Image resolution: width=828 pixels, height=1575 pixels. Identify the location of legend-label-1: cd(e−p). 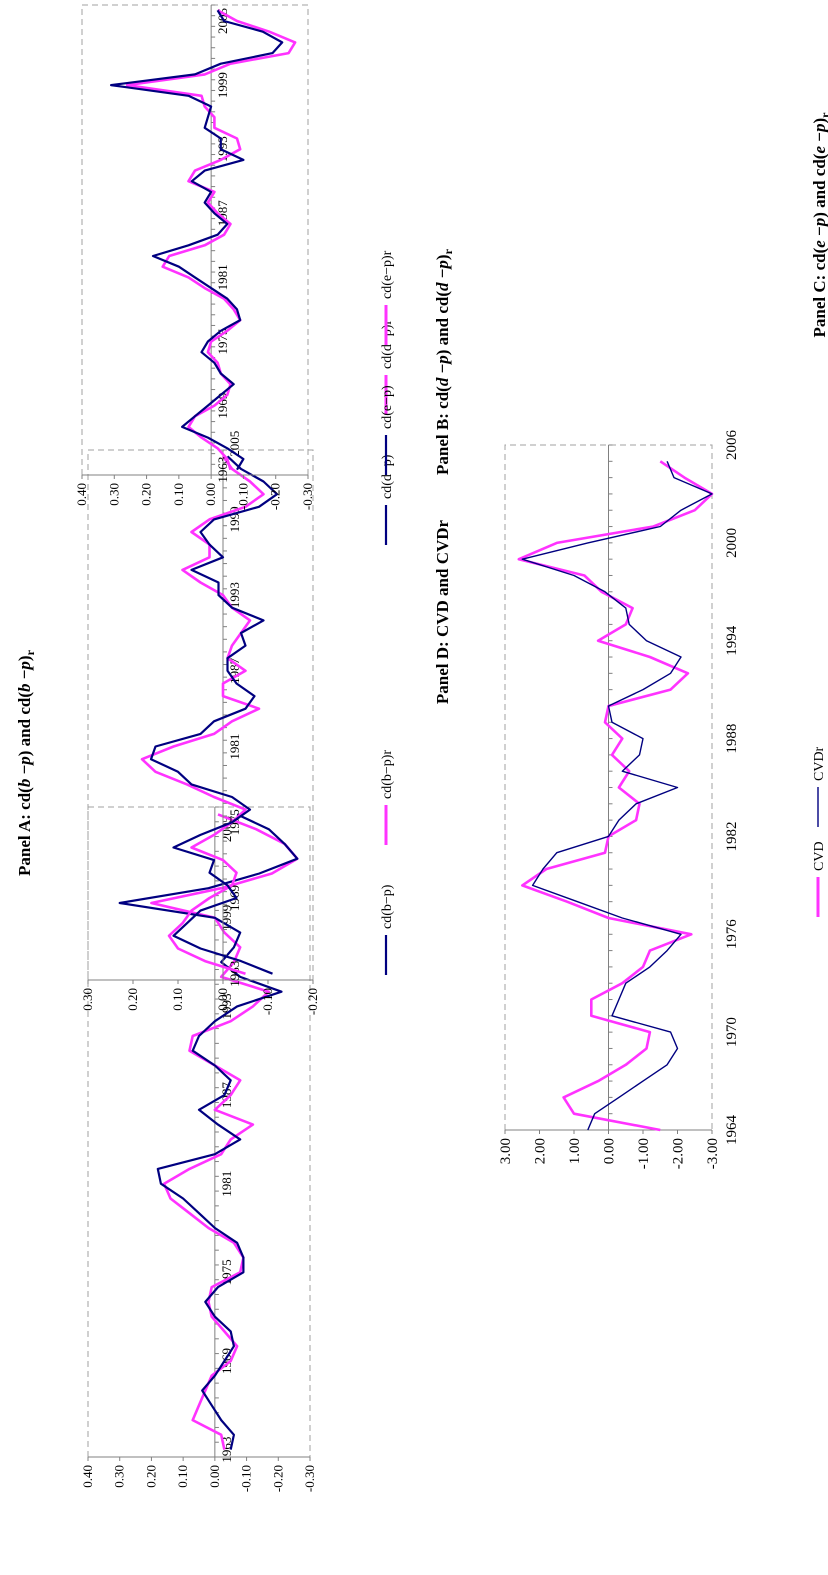
(387, 407).